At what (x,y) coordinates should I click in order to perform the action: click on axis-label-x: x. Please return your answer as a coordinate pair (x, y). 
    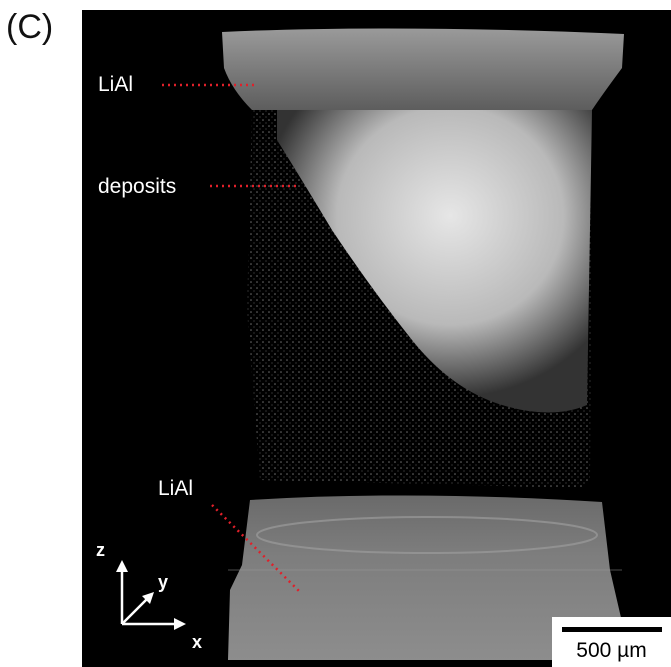
    Looking at the image, I should click on (197, 642).